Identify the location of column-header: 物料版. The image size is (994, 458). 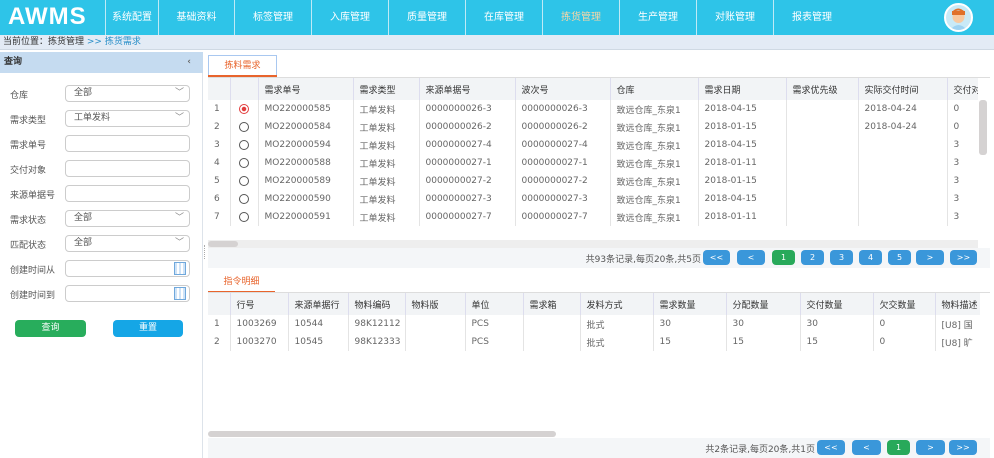
(434, 304).